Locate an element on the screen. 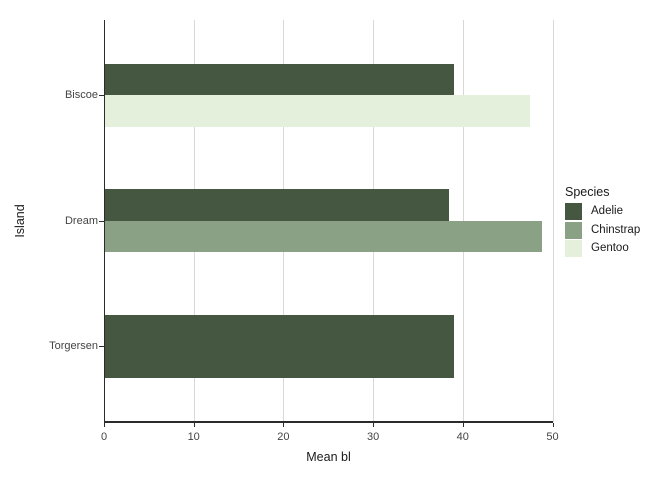 Image resolution: width=672 pixels, height=480 pixels. legend-label-chinstrap: Chinstrap is located at coordinates (616, 229).